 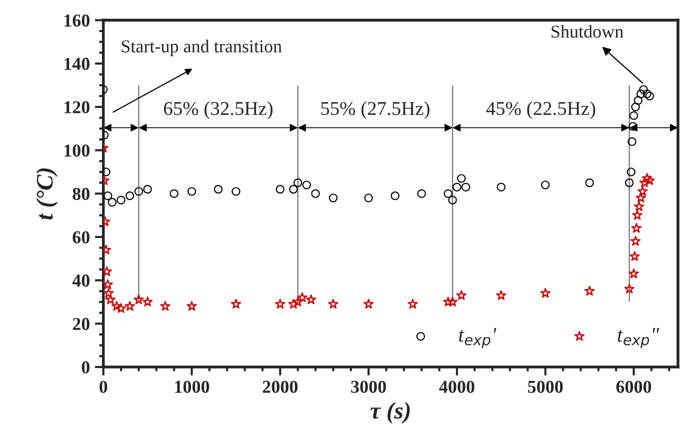 I want to click on x-tick-label: 4000, so click(x=456, y=386).